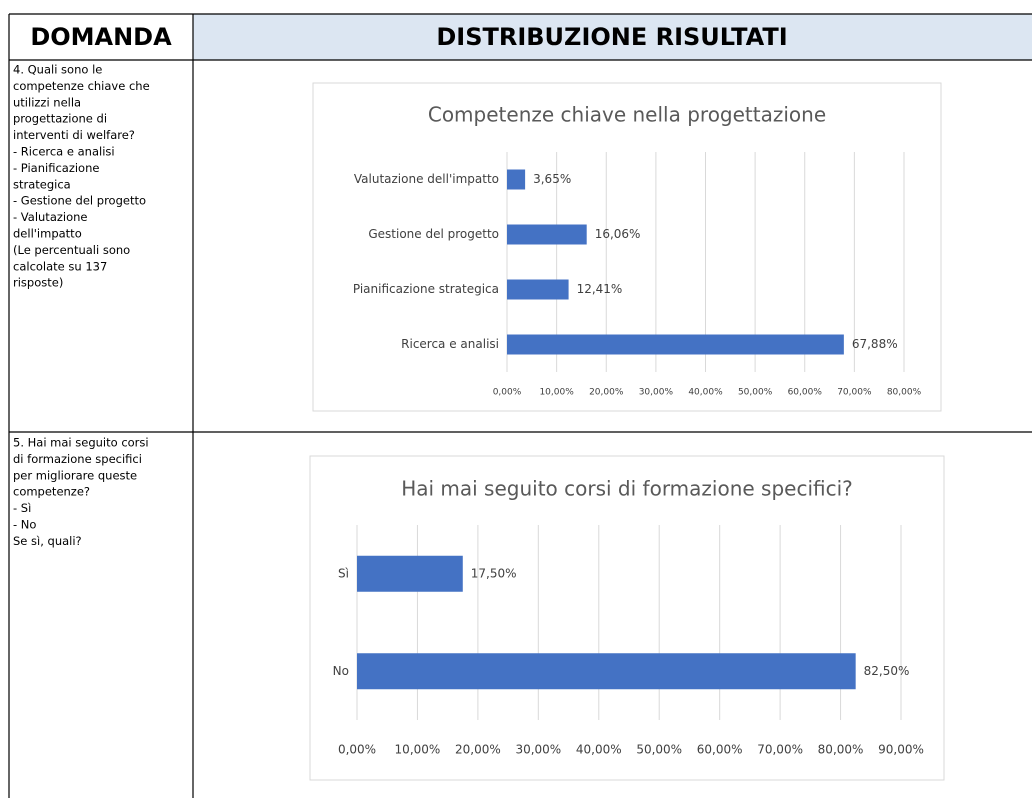 This screenshot has height=798, width=1032. What do you see at coordinates (341, 671) in the screenshot?
I see `category-label: No` at bounding box center [341, 671].